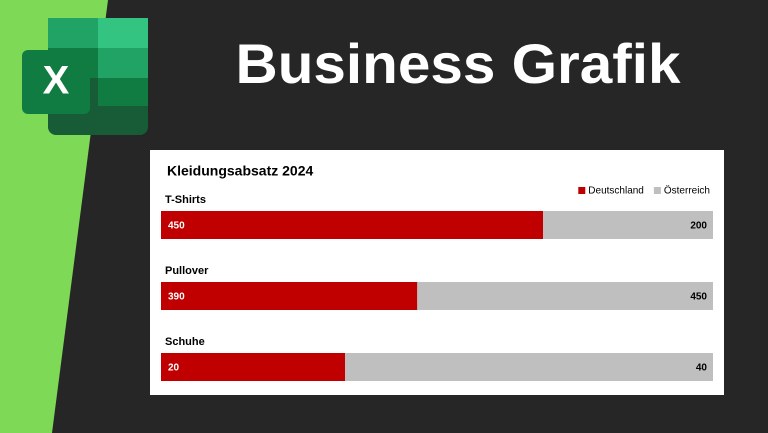  Describe the element at coordinates (702, 368) in the screenshot. I see `value-label: 40` at that location.